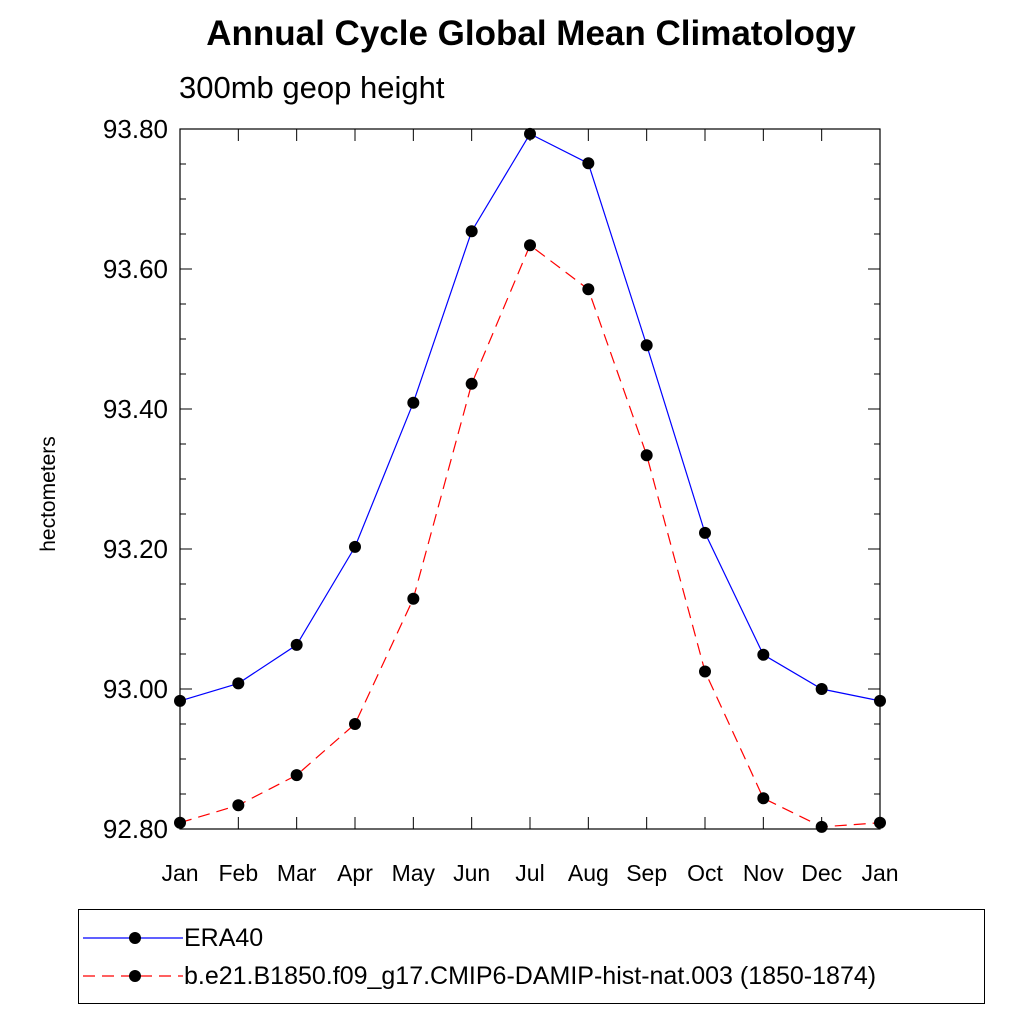 This screenshot has width=1024, height=1024. I want to click on x-tick-label: Oct, so click(705, 873).